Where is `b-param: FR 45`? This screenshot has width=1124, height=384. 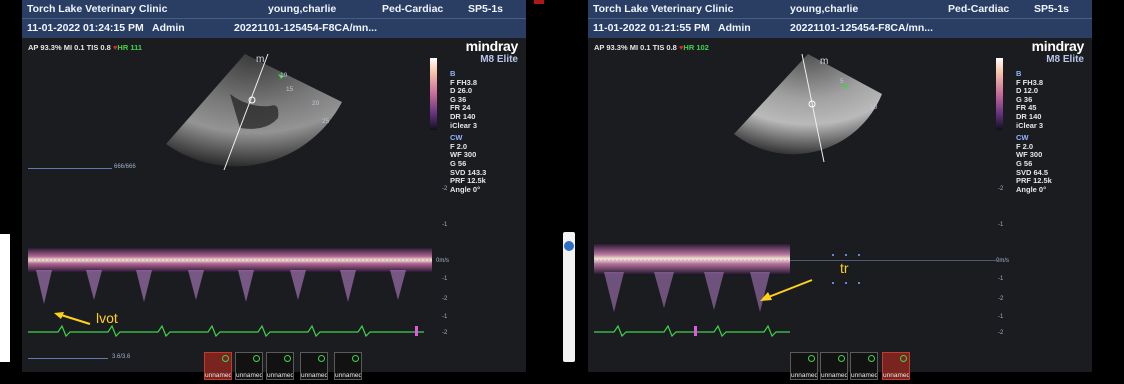
b-param: FR 45 is located at coordinates (1026, 108).